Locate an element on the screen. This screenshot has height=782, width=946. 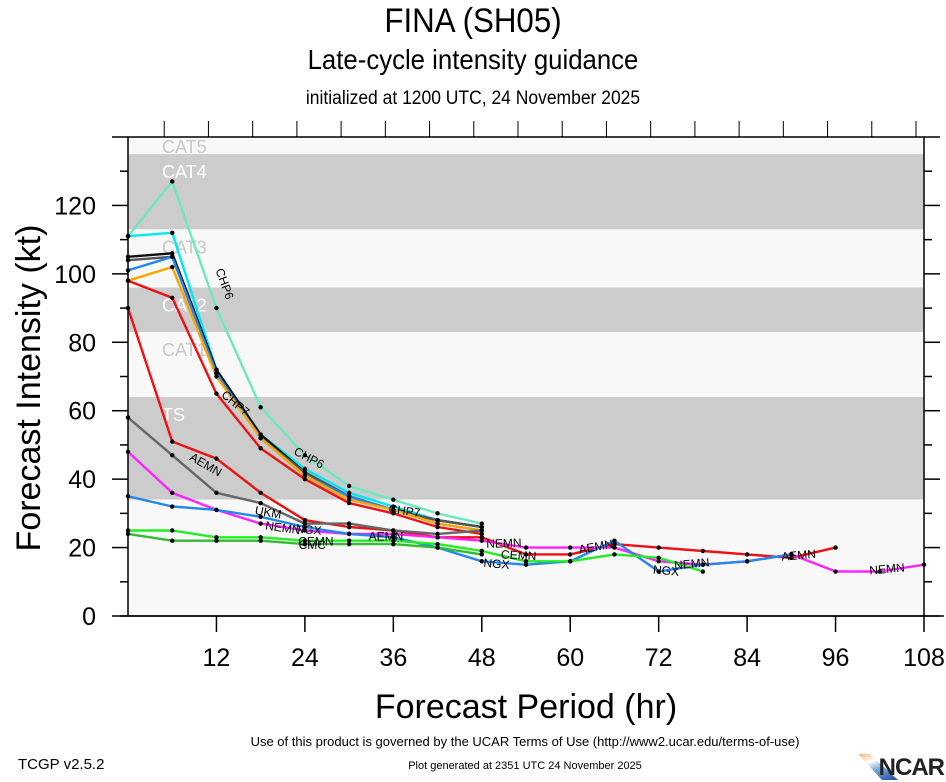
y-tick-label: 100 is located at coordinates (75, 275).